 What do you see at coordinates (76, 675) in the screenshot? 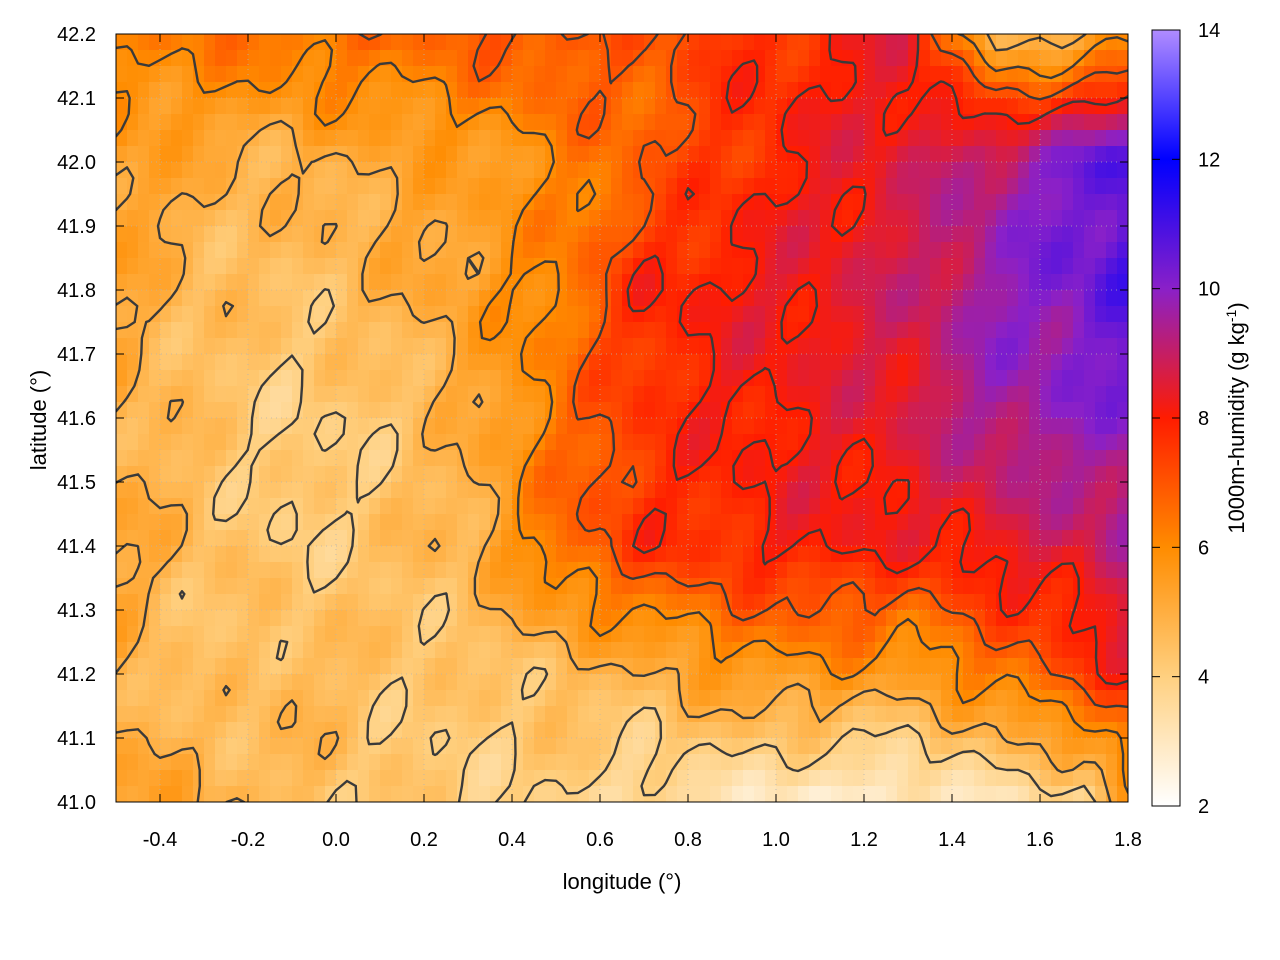
I see `y-tick-label: 41.2` at bounding box center [76, 675].